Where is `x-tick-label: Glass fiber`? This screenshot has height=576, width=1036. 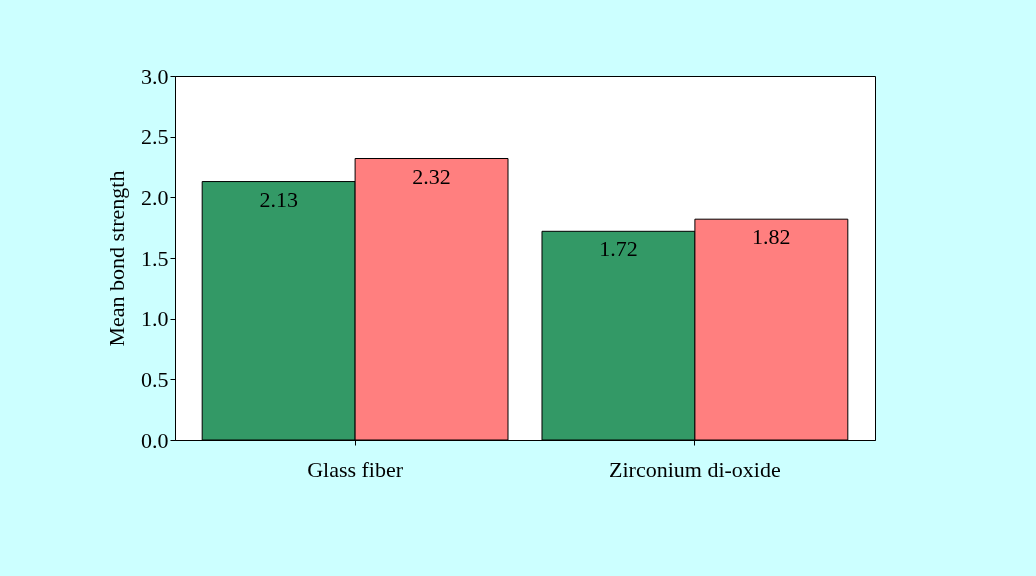 x-tick-label: Glass fiber is located at coordinates (355, 469).